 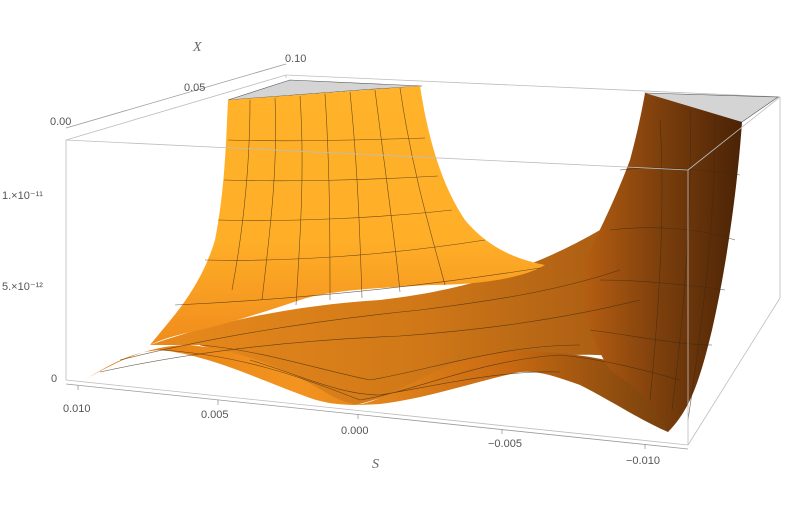 I want to click on x-axis, so click(x=176, y=96).